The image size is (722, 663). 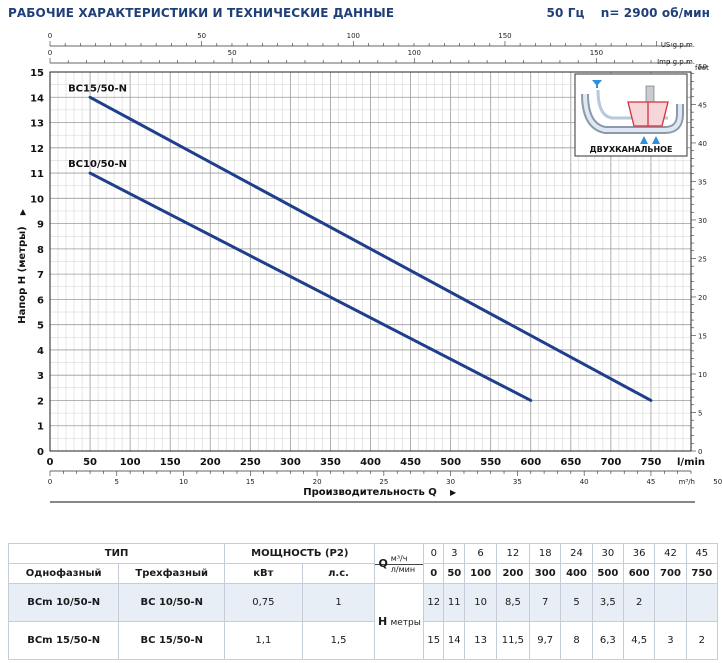 I want to click on head-value: 10, so click(x=480, y=602).